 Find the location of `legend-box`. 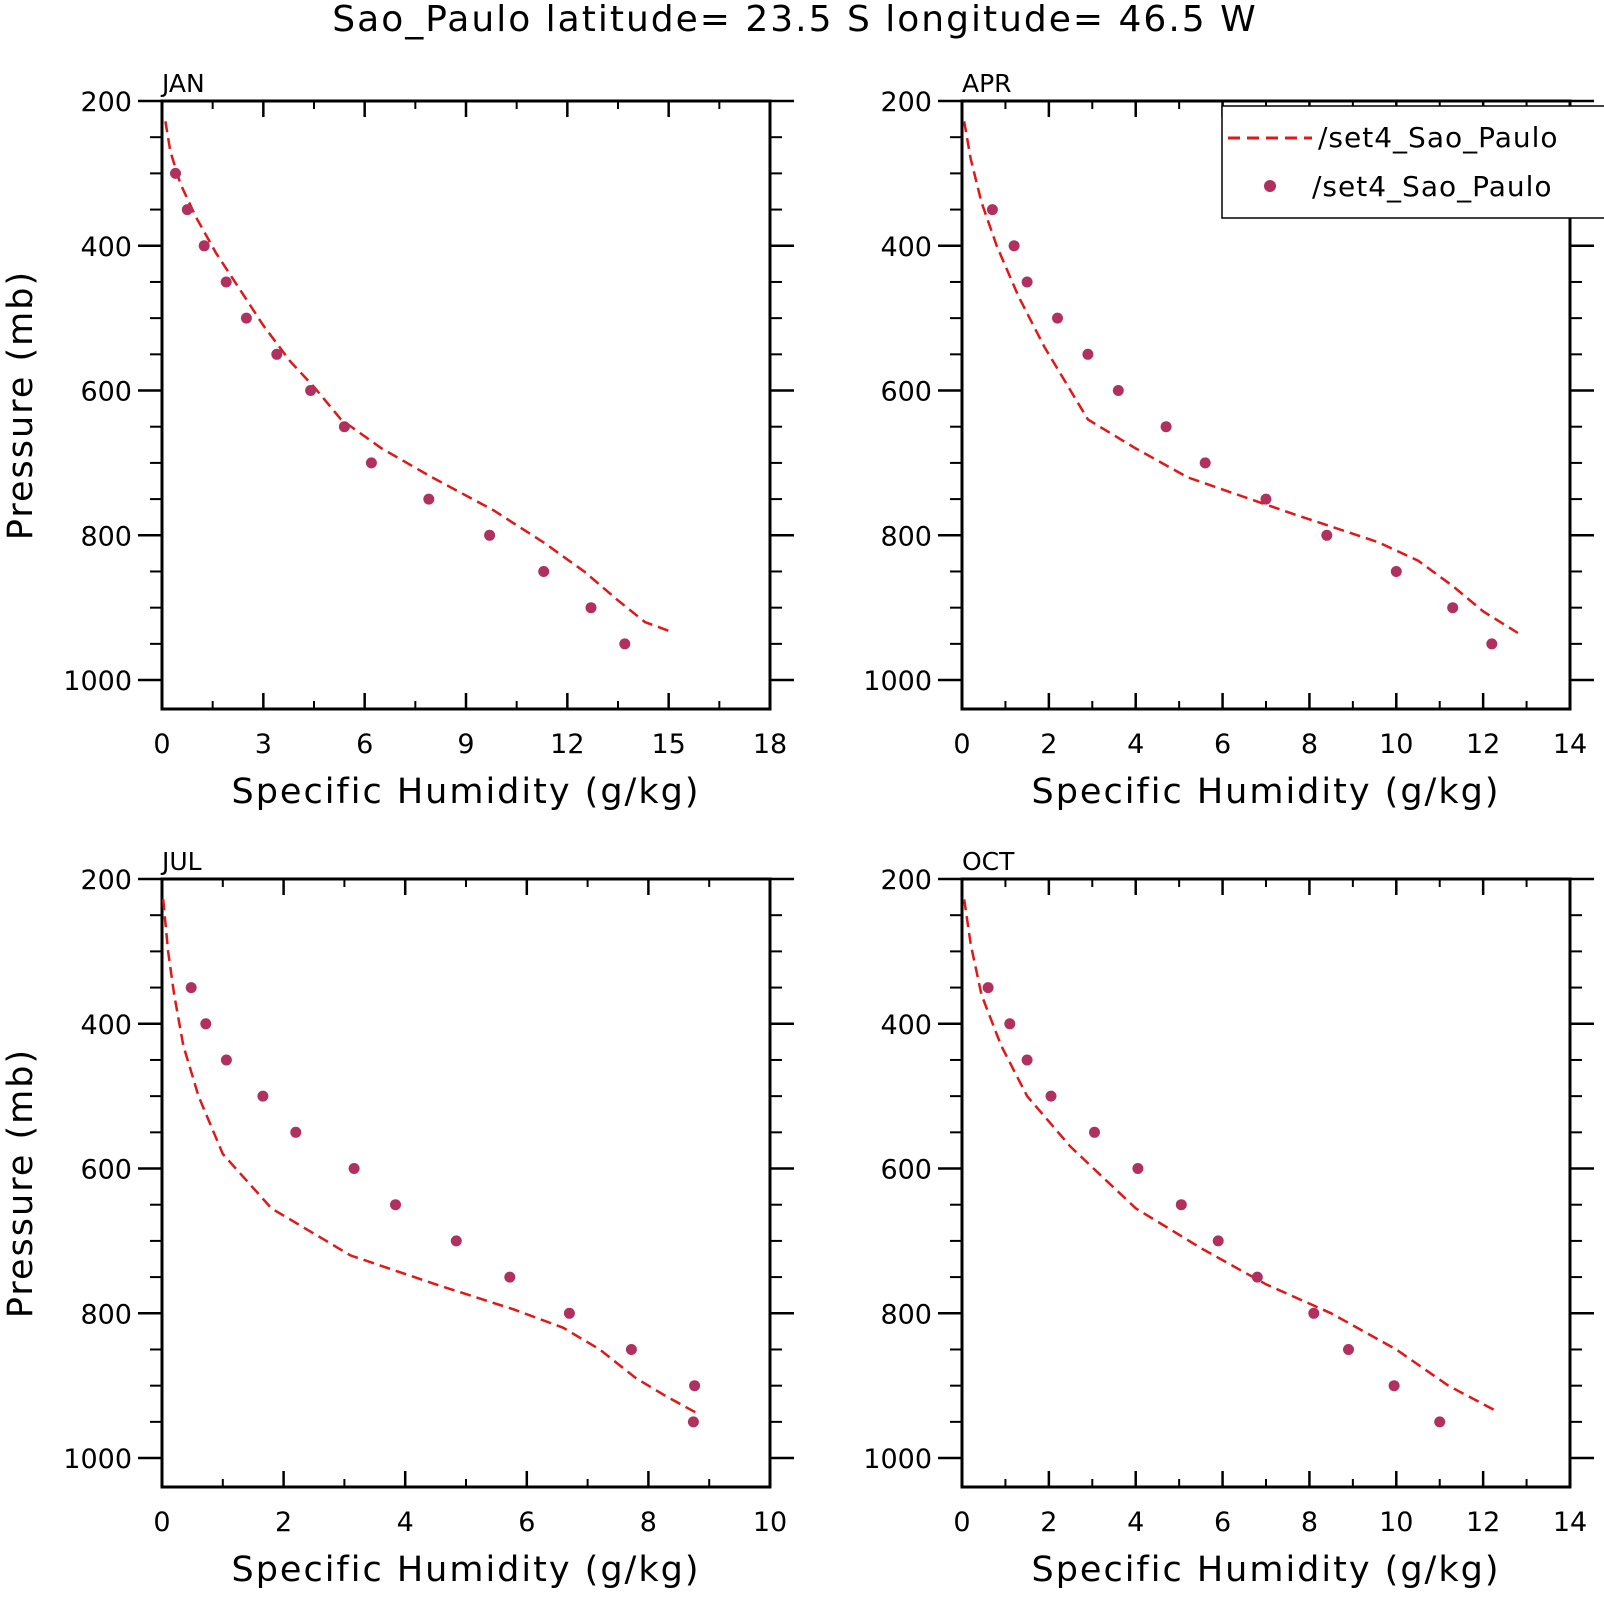

legend-box is located at coordinates (1412, 162).